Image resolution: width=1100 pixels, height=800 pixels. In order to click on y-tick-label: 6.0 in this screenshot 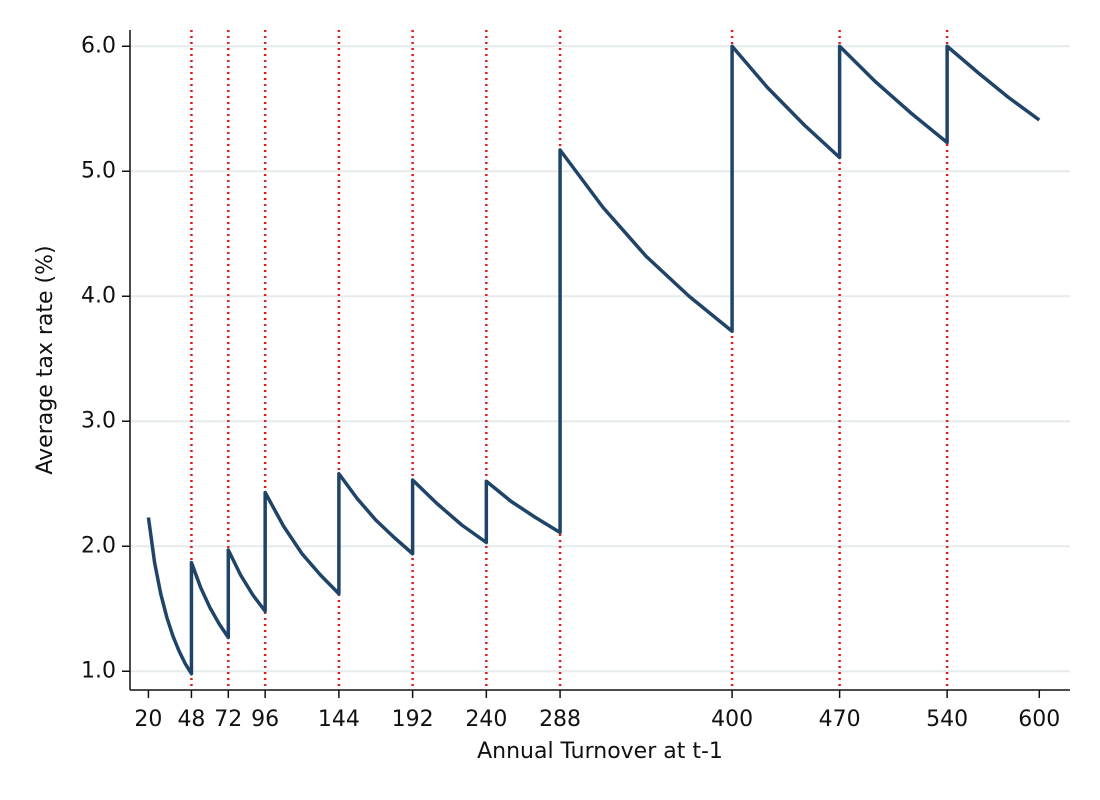, I will do `click(98, 45)`.